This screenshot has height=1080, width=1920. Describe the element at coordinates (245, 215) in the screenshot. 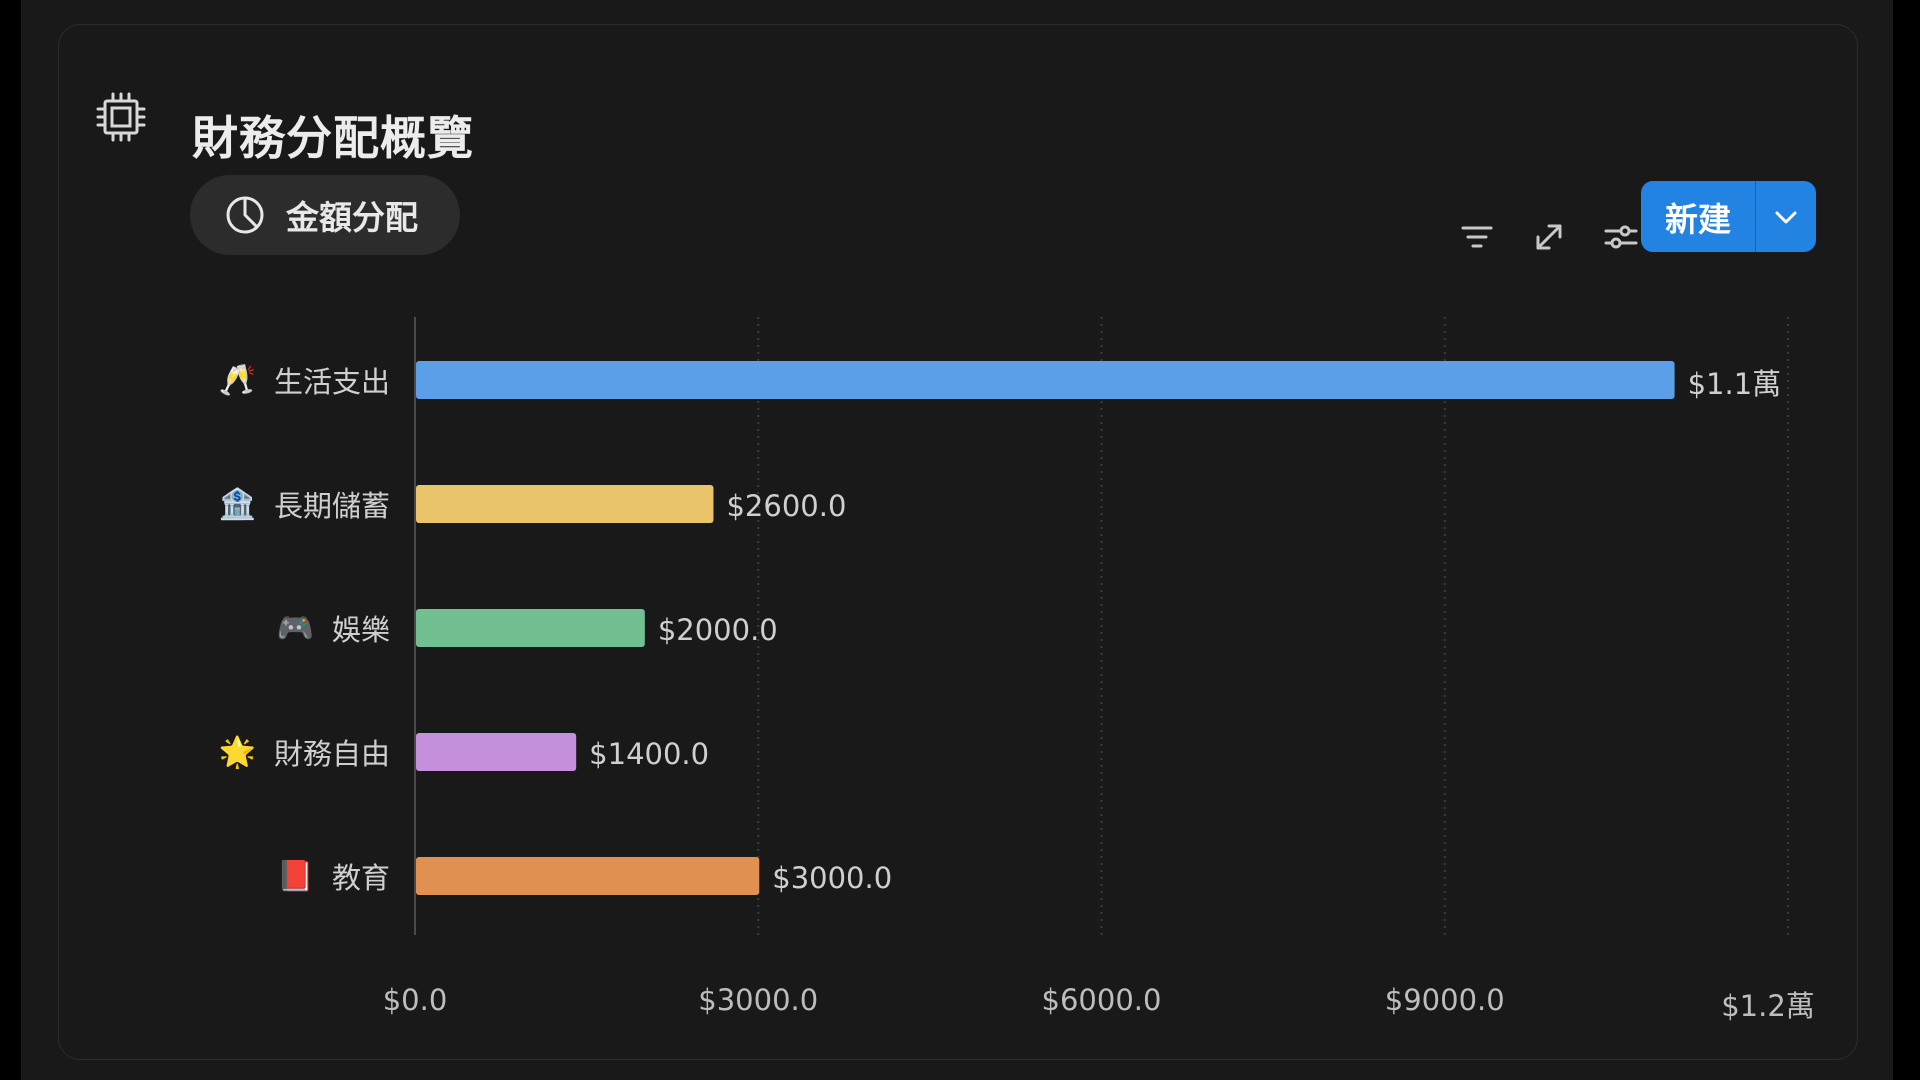

I see `pie-chart-icon` at that location.